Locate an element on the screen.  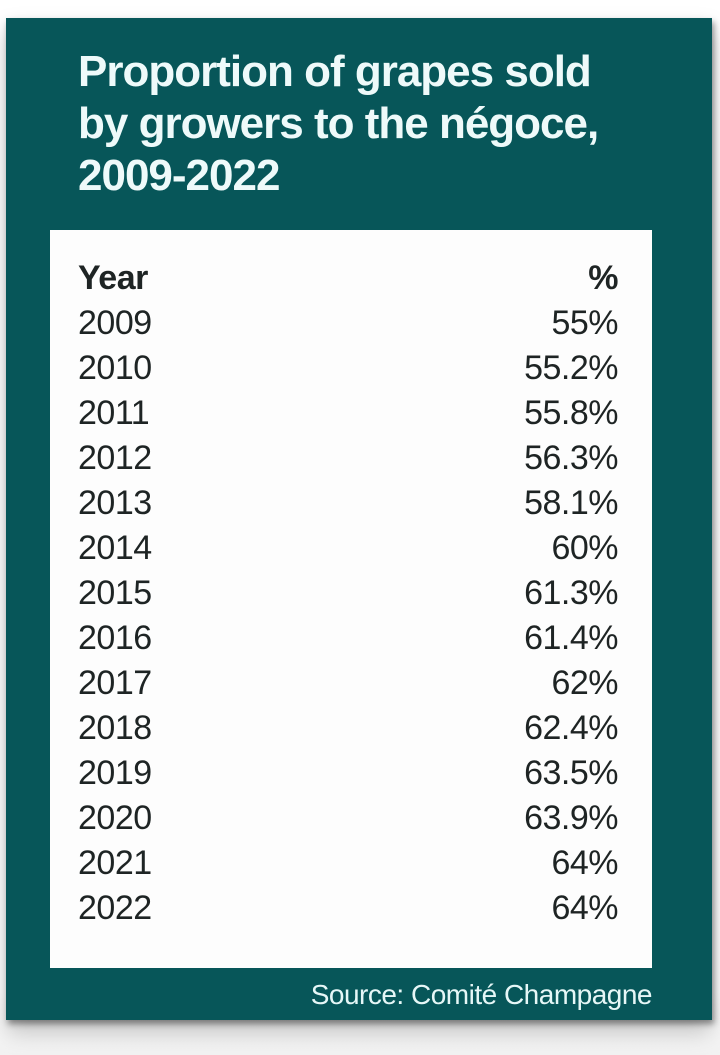
chart-title-line: Proportion of grapes sold is located at coordinates (335, 71).